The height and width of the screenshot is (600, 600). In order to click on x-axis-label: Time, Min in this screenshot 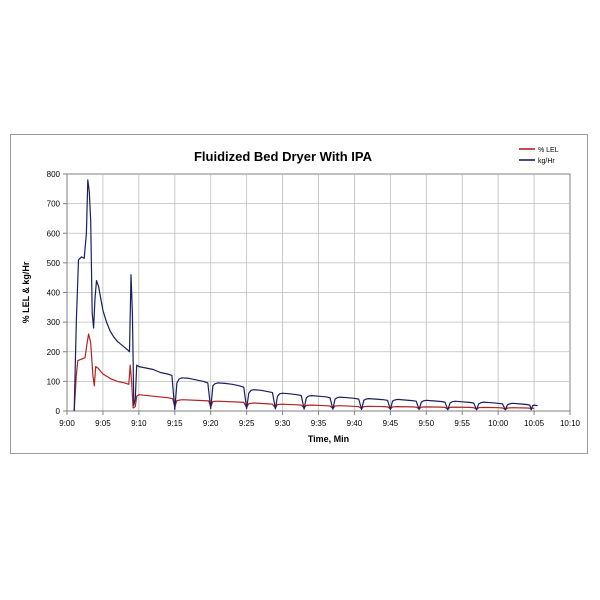, I will do `click(328, 439)`.